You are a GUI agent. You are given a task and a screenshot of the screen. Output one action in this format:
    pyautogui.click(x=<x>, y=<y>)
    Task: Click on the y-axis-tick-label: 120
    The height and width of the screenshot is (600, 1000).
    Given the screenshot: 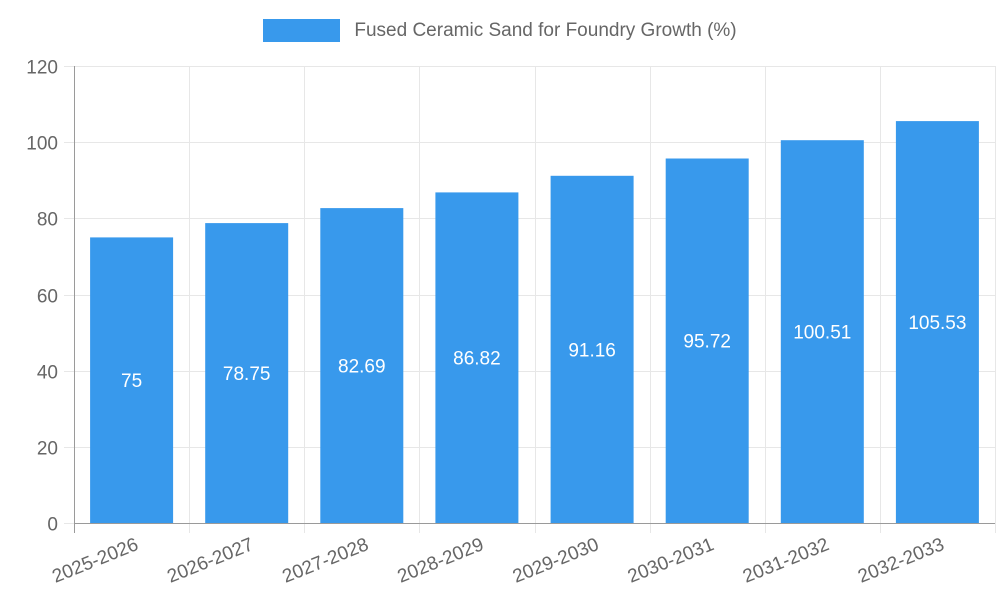 What is the action you would take?
    pyautogui.click(x=42, y=68)
    